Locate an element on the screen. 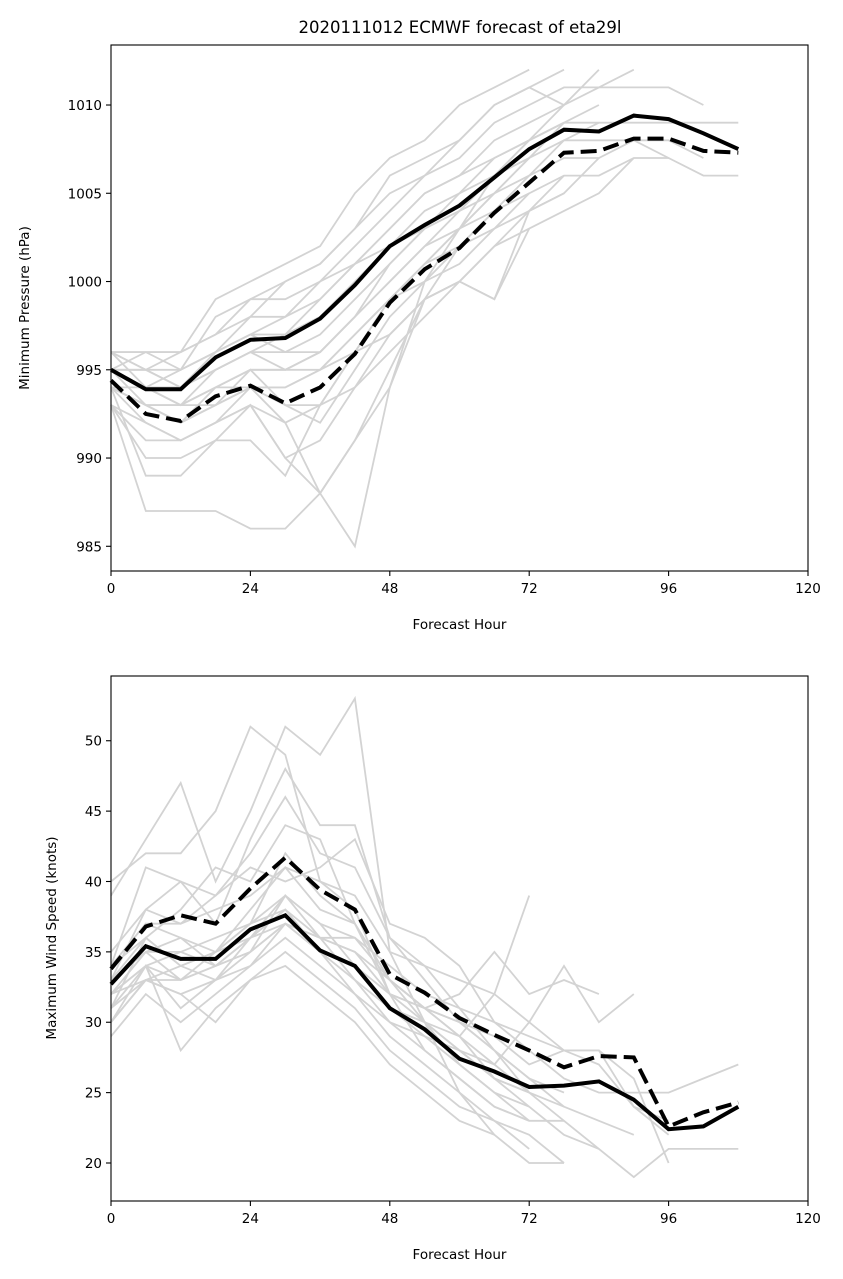  wind-x-tick-label: 48 is located at coordinates (389, 1219).